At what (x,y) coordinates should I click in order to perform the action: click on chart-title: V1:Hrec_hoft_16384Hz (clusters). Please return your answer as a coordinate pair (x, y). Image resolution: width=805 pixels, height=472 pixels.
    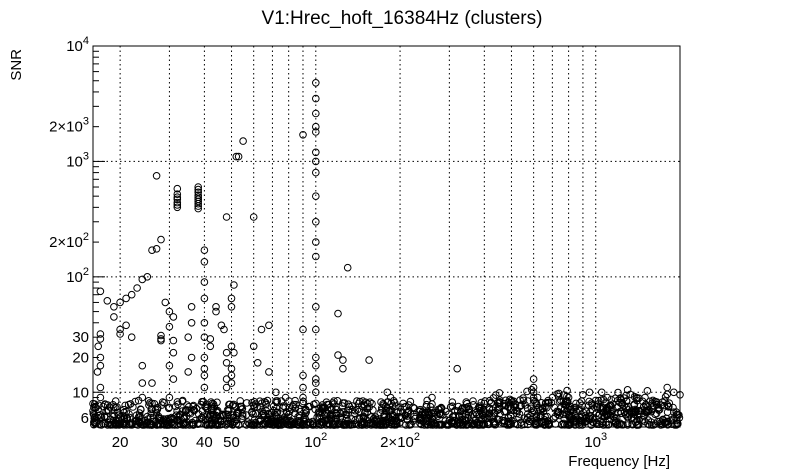
    Looking at the image, I should click on (402, 18).